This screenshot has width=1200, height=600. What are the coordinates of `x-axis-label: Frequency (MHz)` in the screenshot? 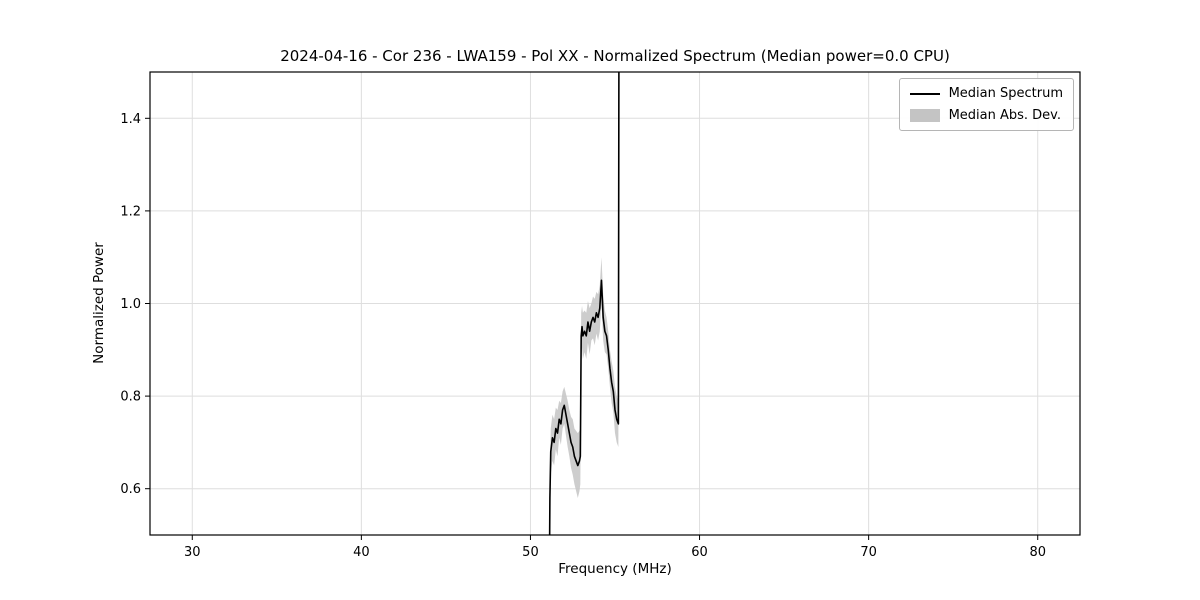 It's located at (615, 569).